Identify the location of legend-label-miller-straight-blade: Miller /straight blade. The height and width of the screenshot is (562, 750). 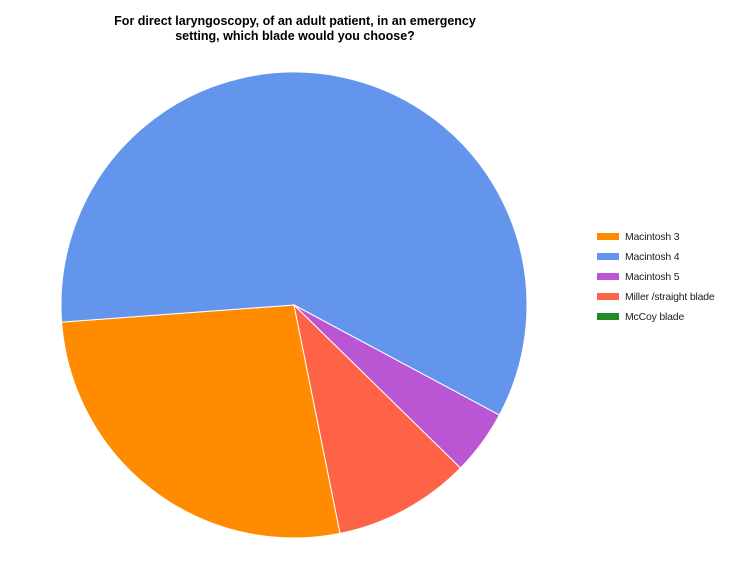
(670, 296).